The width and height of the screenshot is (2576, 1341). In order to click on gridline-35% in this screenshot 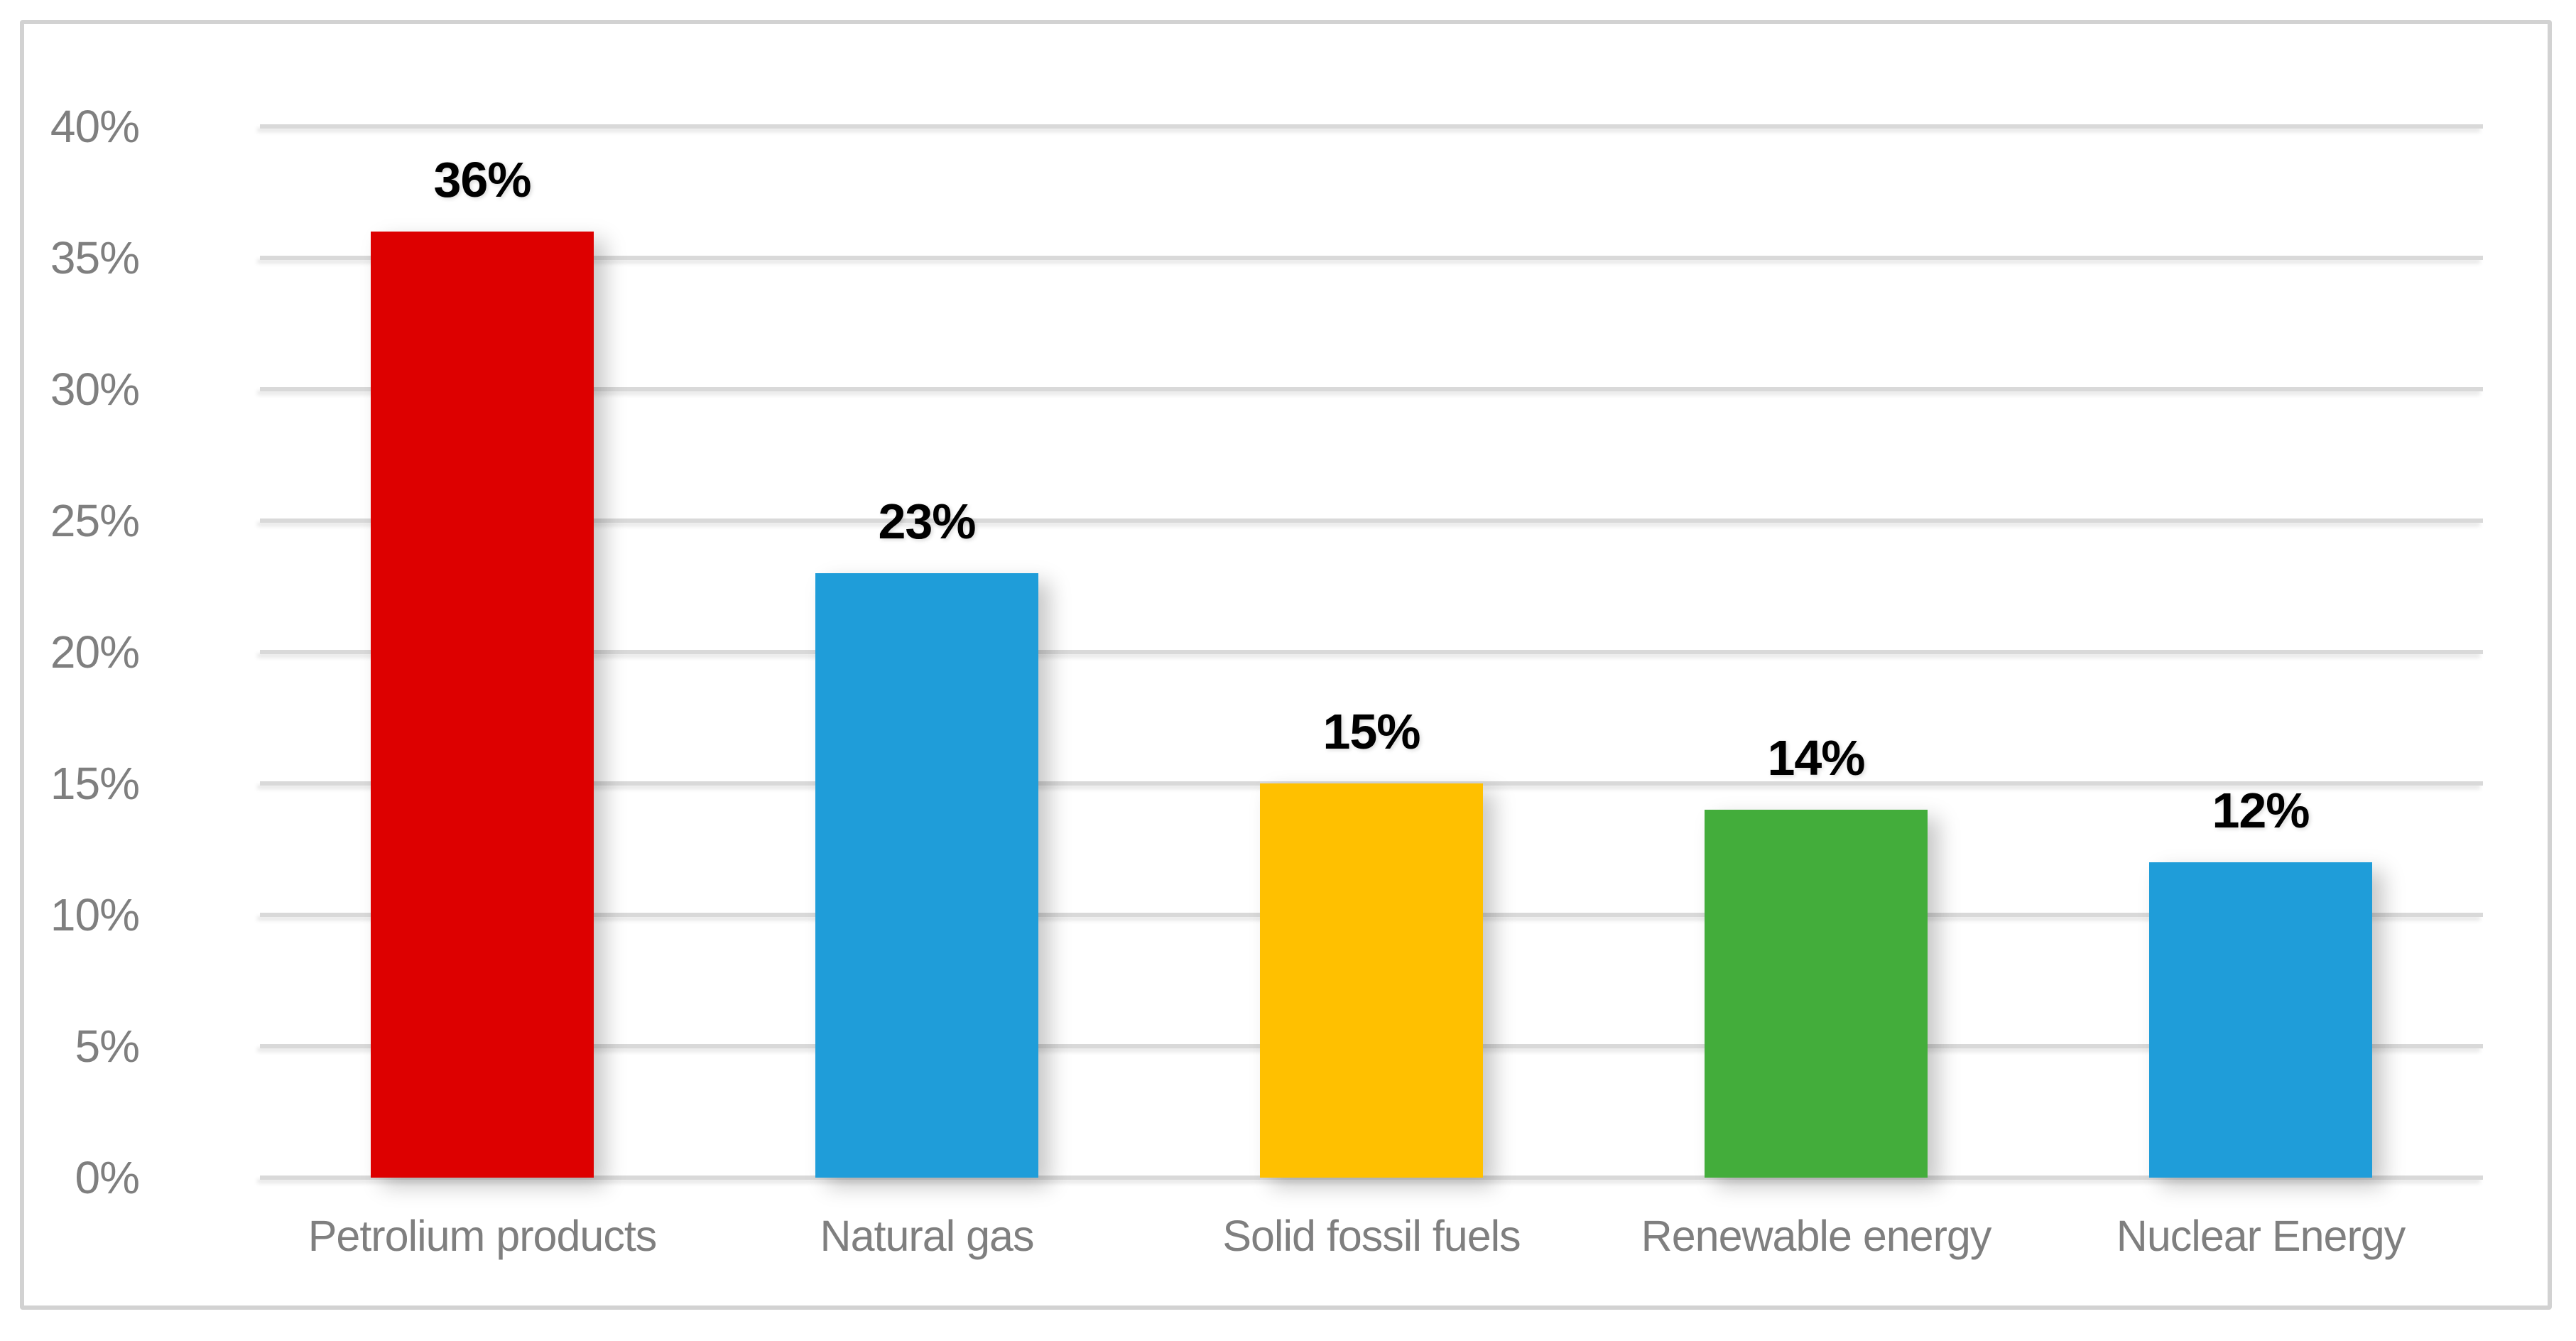, I will do `click(1372, 258)`.